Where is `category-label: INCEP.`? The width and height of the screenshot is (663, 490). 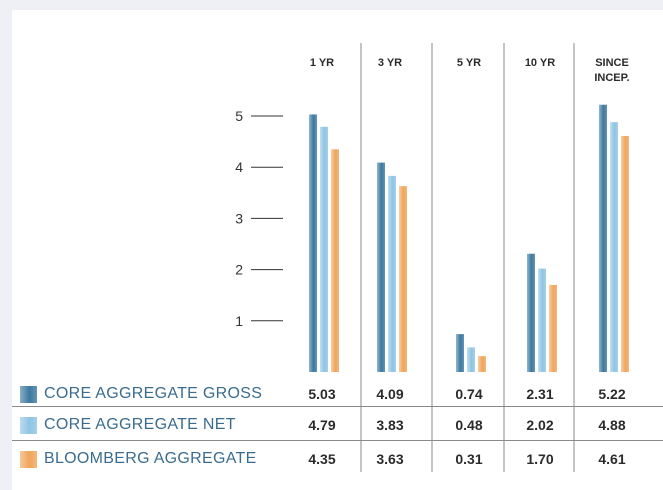 category-label: INCEP. is located at coordinates (611, 78).